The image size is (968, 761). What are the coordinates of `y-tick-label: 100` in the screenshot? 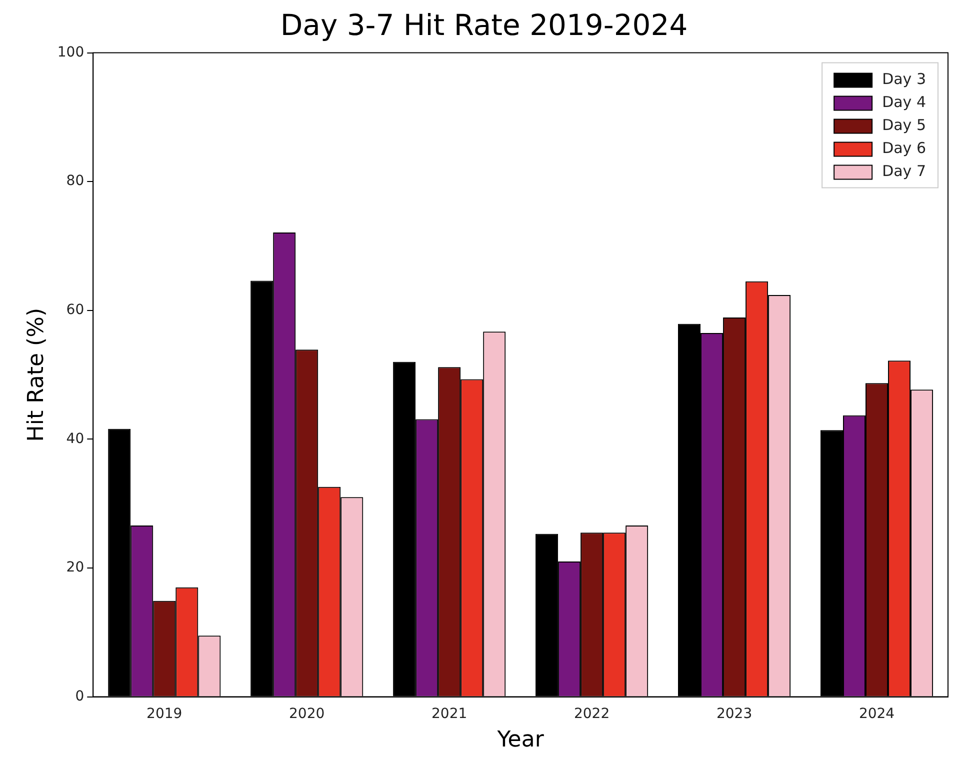 It's located at (70, 52).